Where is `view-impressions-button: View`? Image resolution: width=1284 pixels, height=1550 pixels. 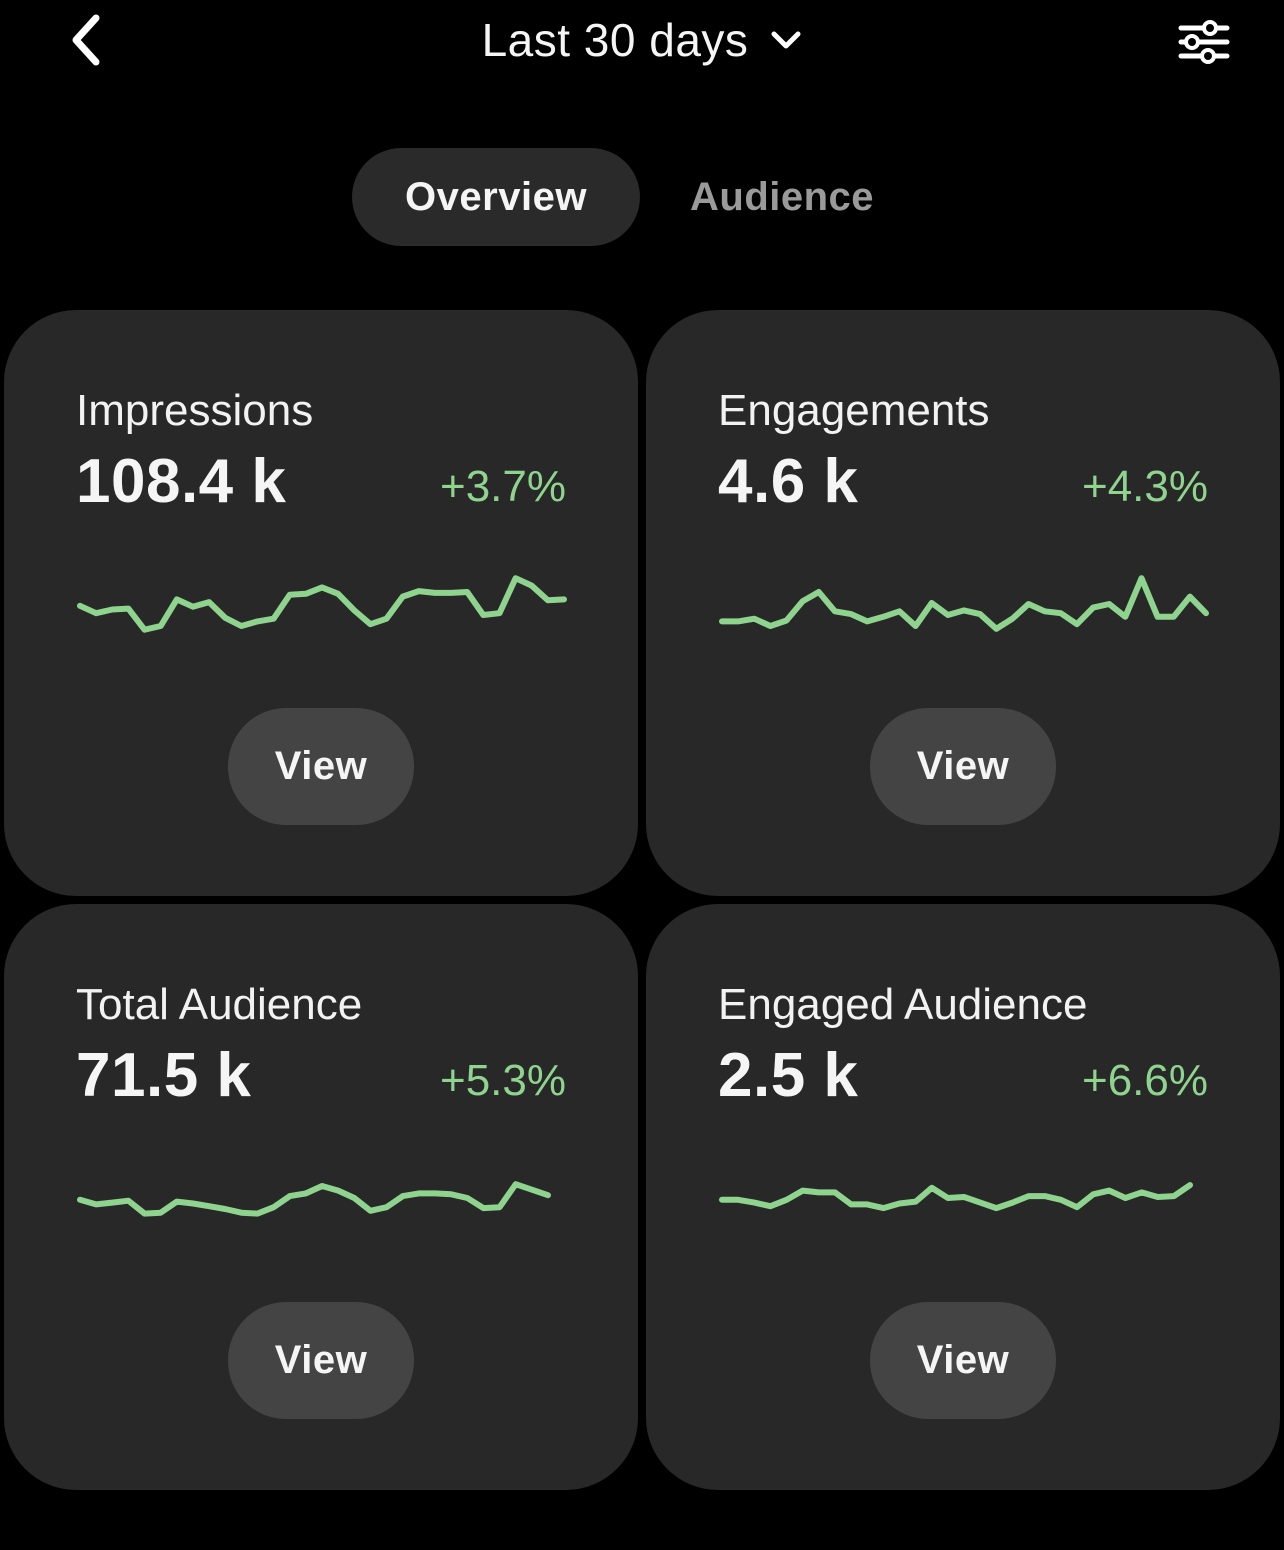 view-impressions-button: View is located at coordinates (321, 766).